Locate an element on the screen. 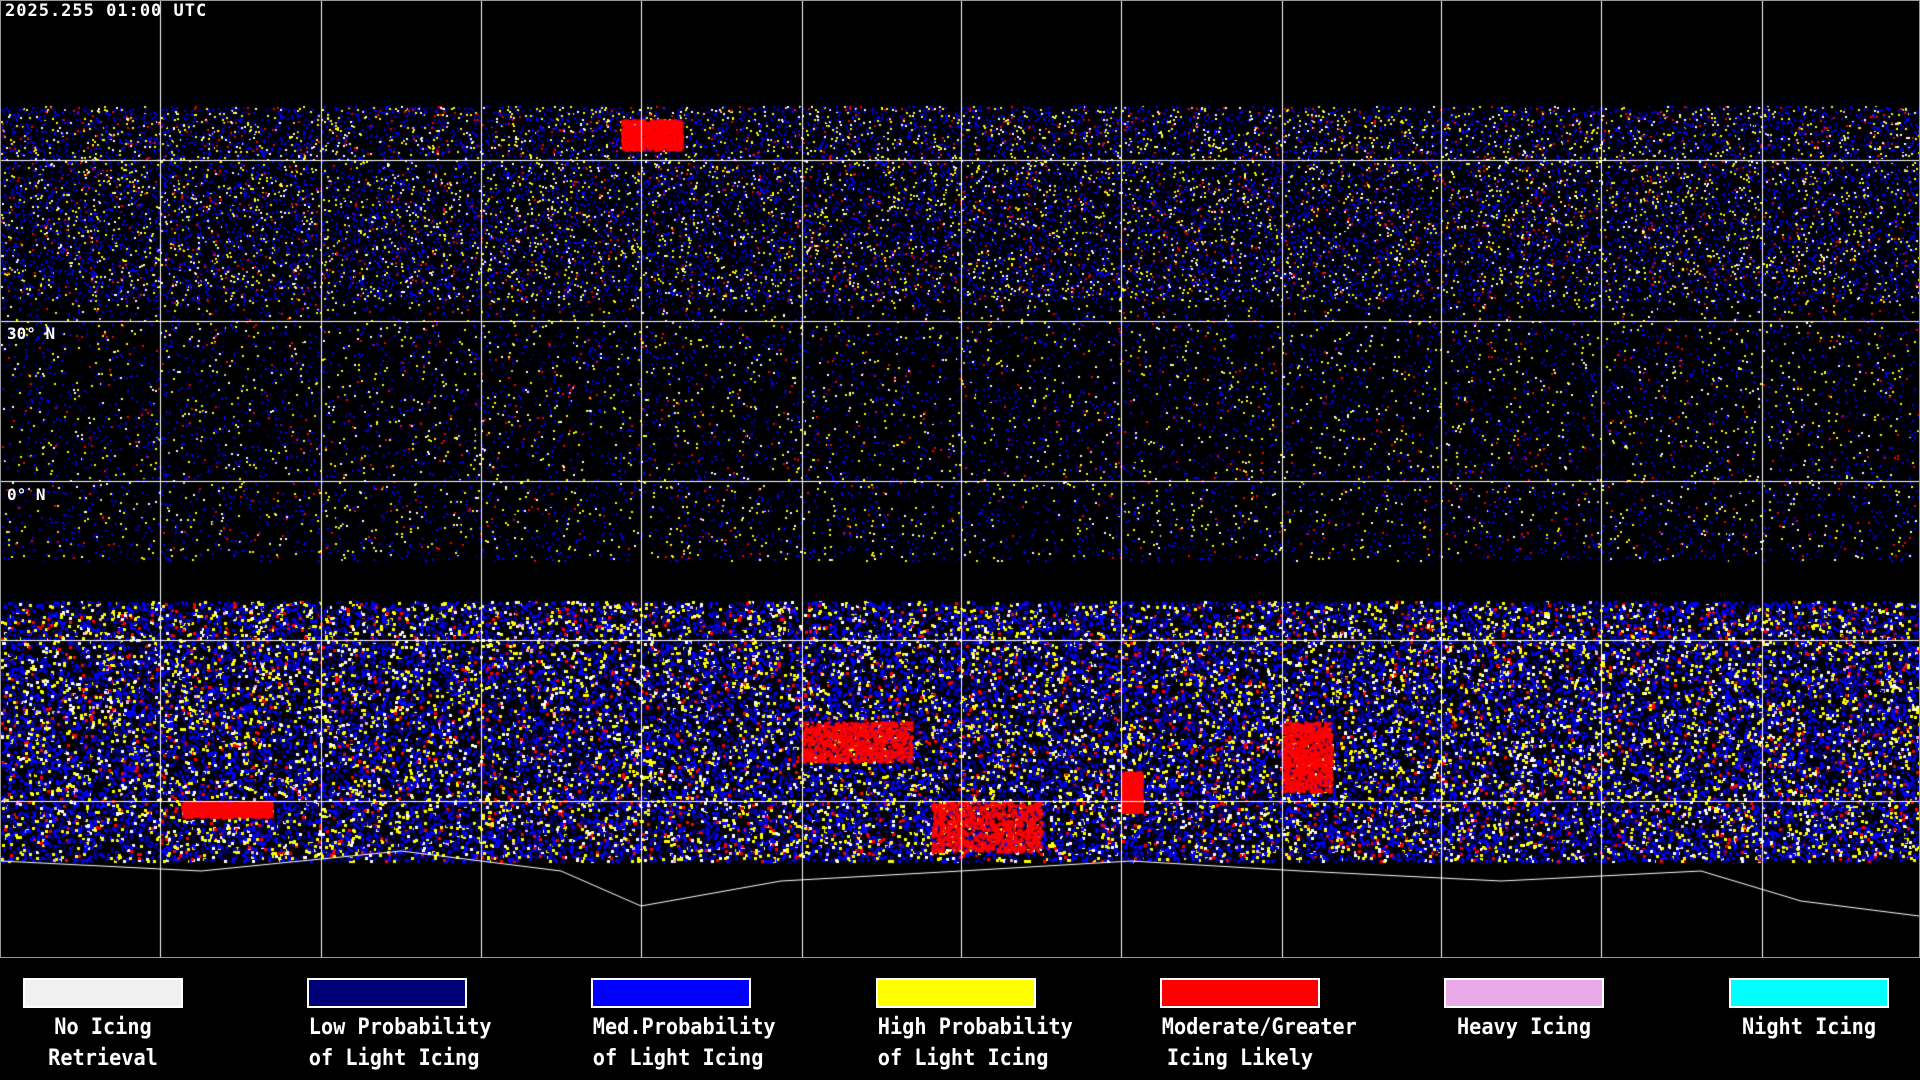 This screenshot has width=1920, height=1080. legend-item: Heavy Icing is located at coordinates (1524, 1010).